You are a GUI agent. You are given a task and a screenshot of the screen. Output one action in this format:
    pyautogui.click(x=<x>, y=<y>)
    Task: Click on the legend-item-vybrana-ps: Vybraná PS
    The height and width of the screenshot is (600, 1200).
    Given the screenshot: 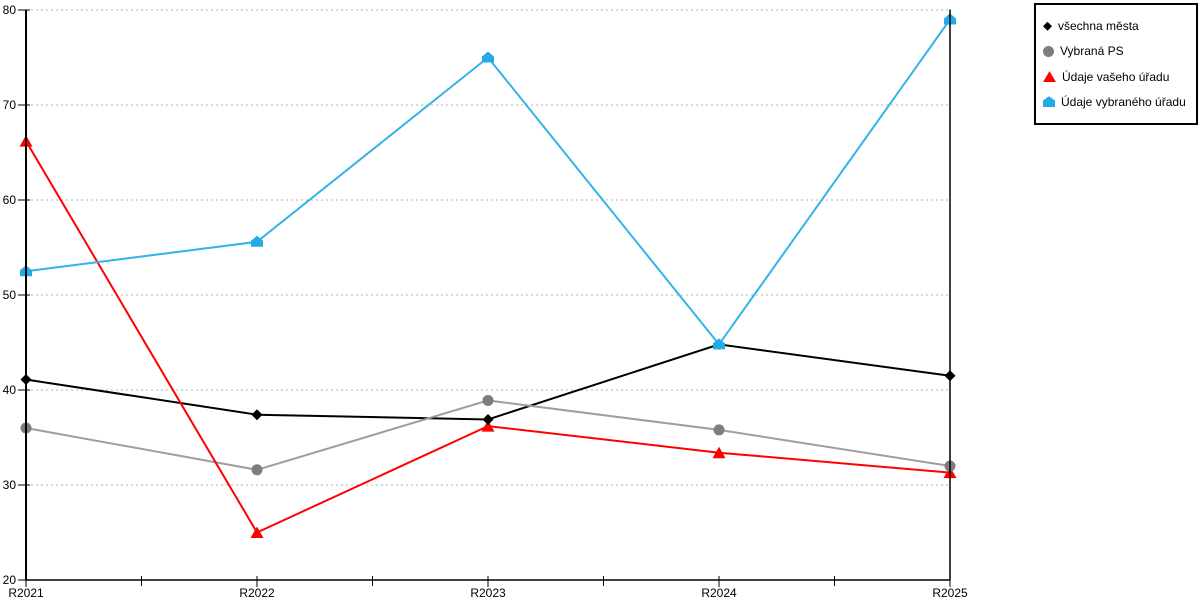 What is the action you would take?
    pyautogui.click(x=1117, y=51)
    